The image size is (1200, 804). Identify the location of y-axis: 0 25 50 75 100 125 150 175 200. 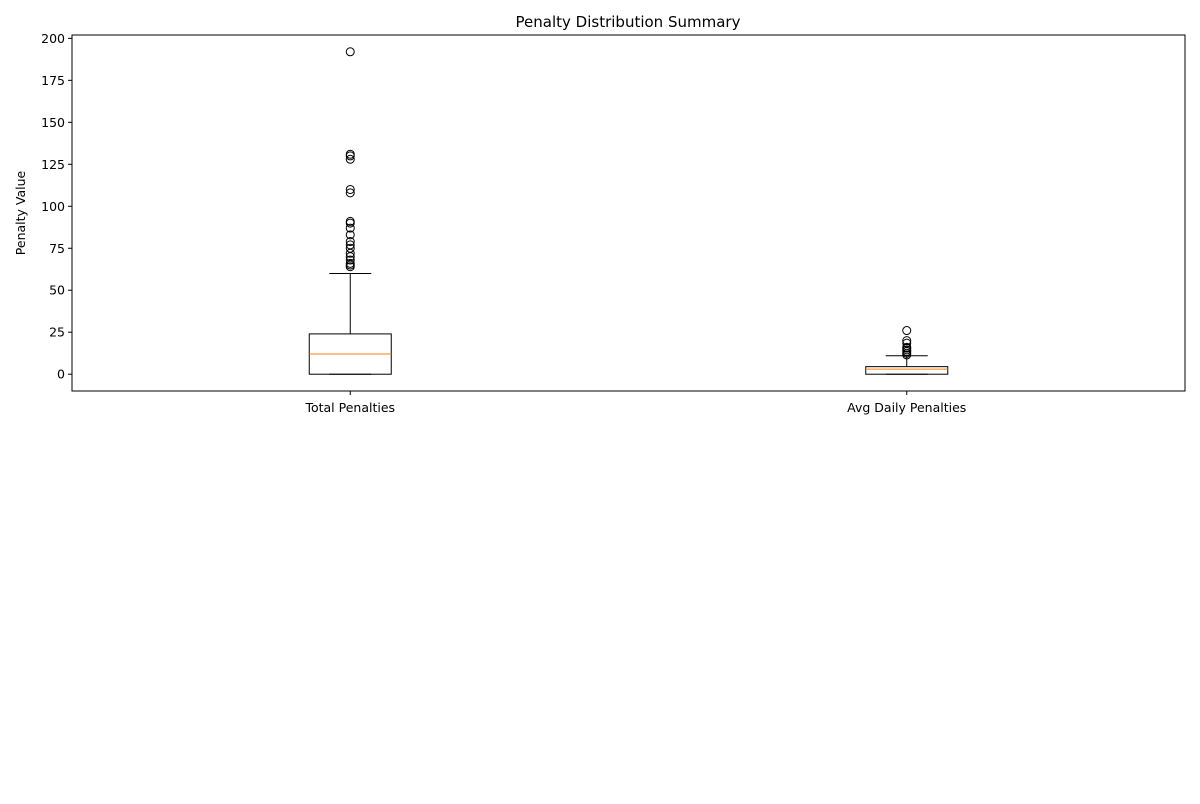
(56, 206).